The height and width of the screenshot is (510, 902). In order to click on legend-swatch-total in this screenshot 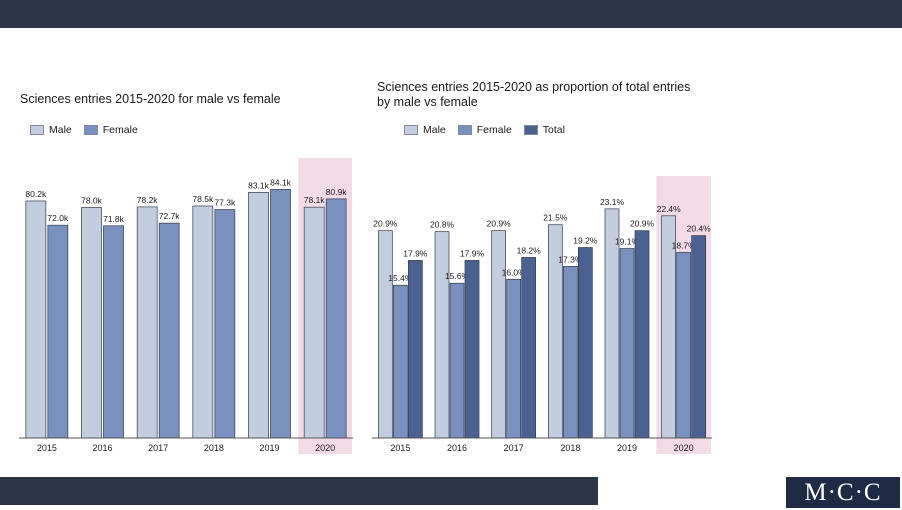, I will do `click(530, 130)`.